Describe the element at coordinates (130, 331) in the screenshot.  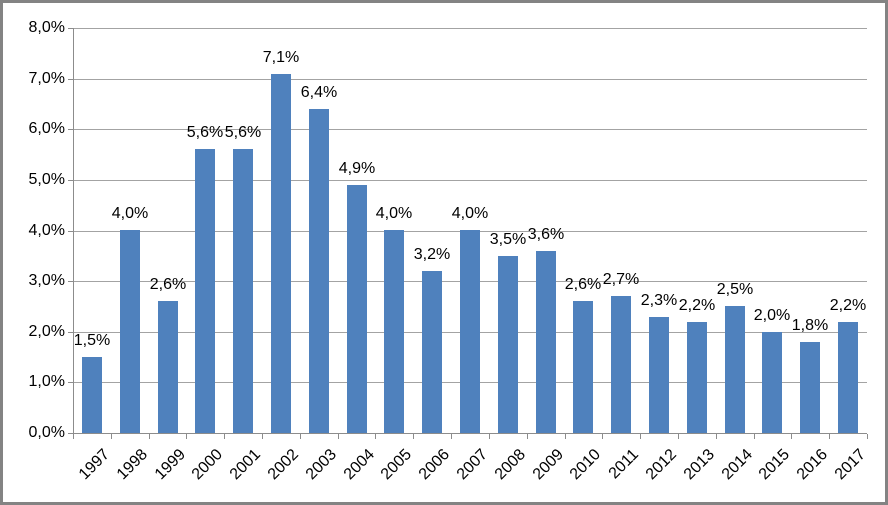
I see `bar-1998` at that location.